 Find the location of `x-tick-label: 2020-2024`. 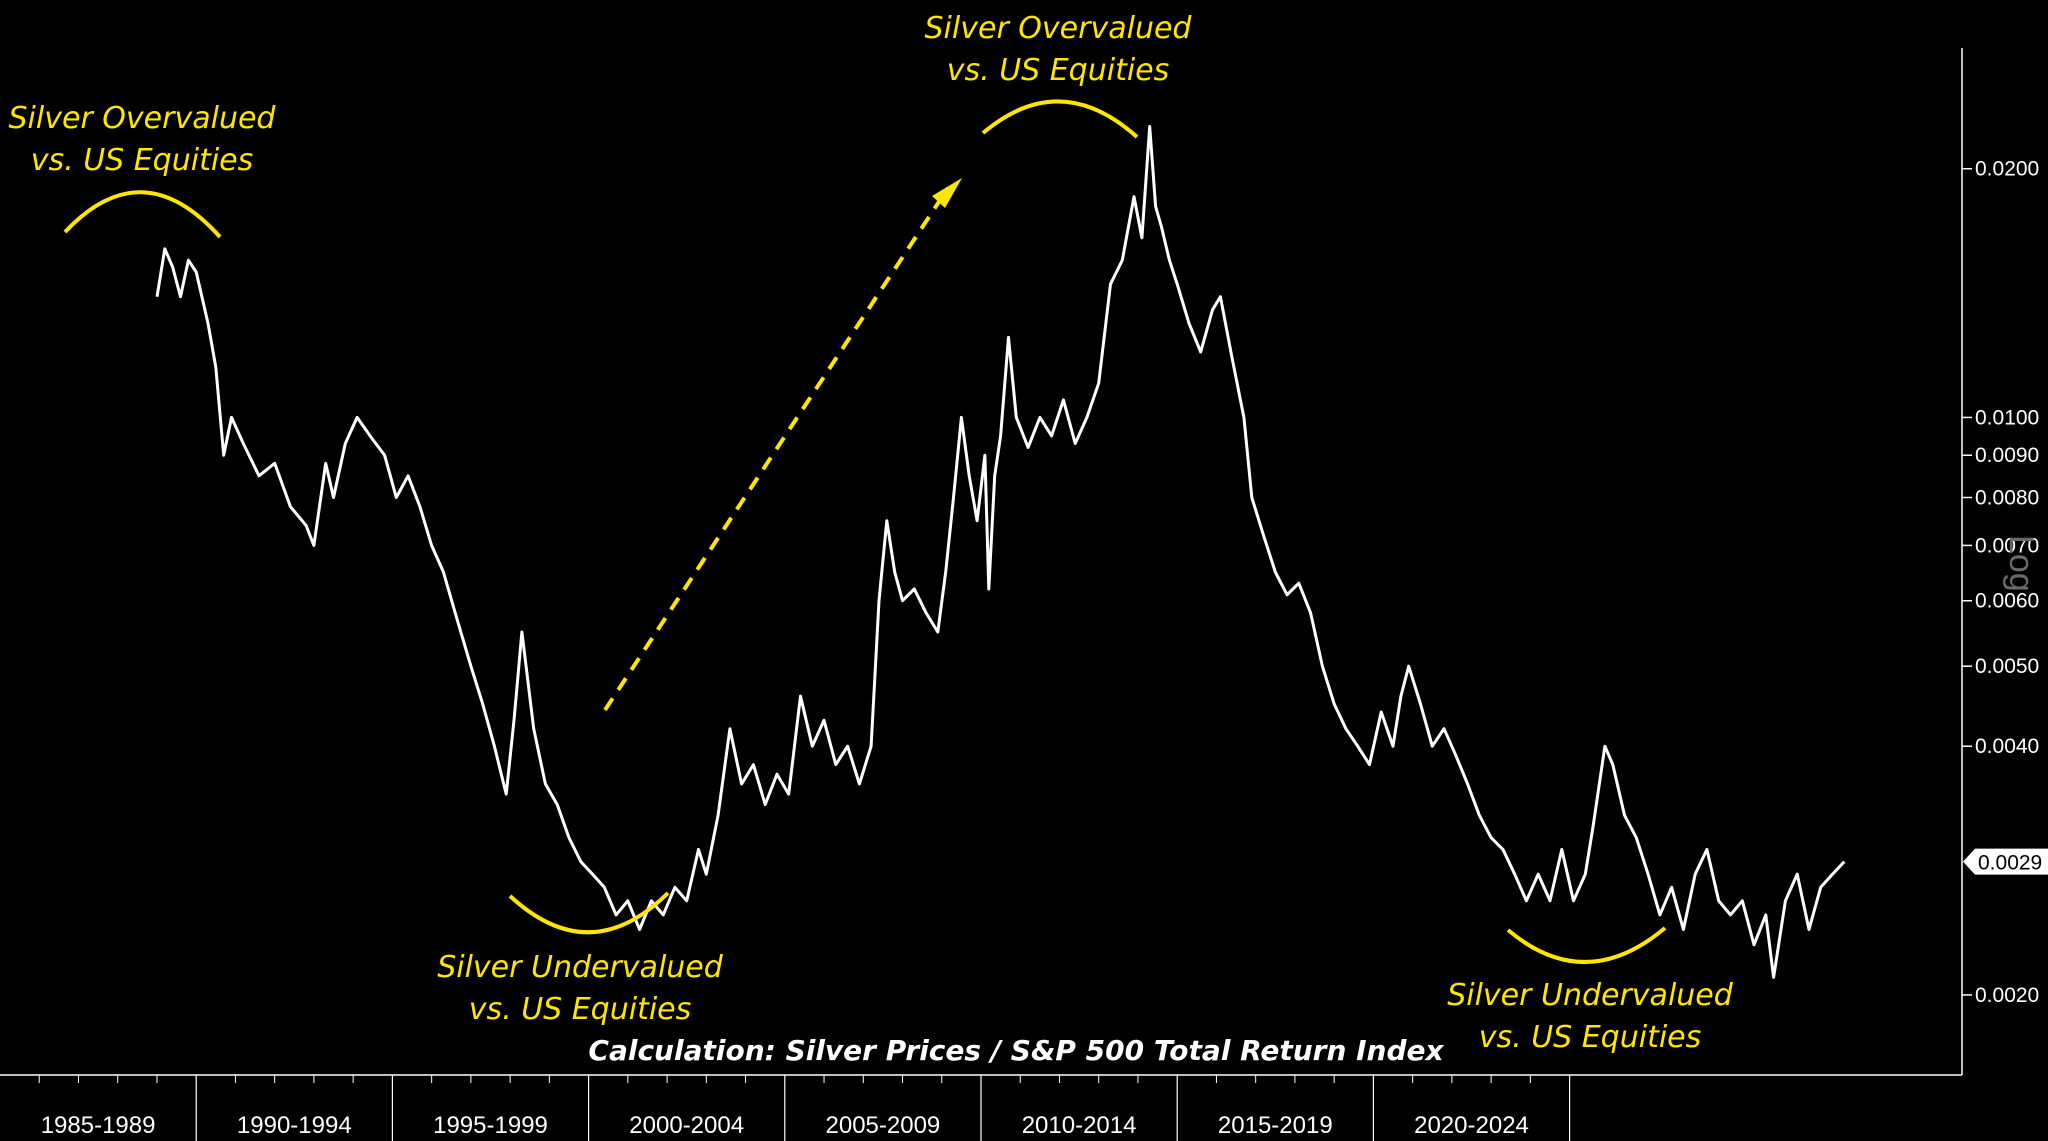

x-tick-label: 2020-2024 is located at coordinates (1471, 1125).